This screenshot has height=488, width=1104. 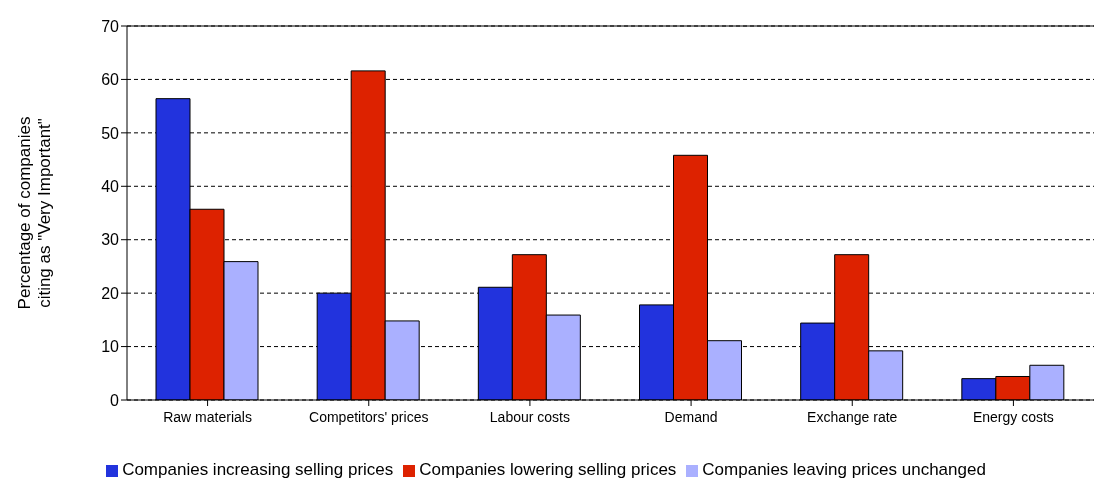 I want to click on x-tick-label: Labour costs, so click(x=529, y=416).